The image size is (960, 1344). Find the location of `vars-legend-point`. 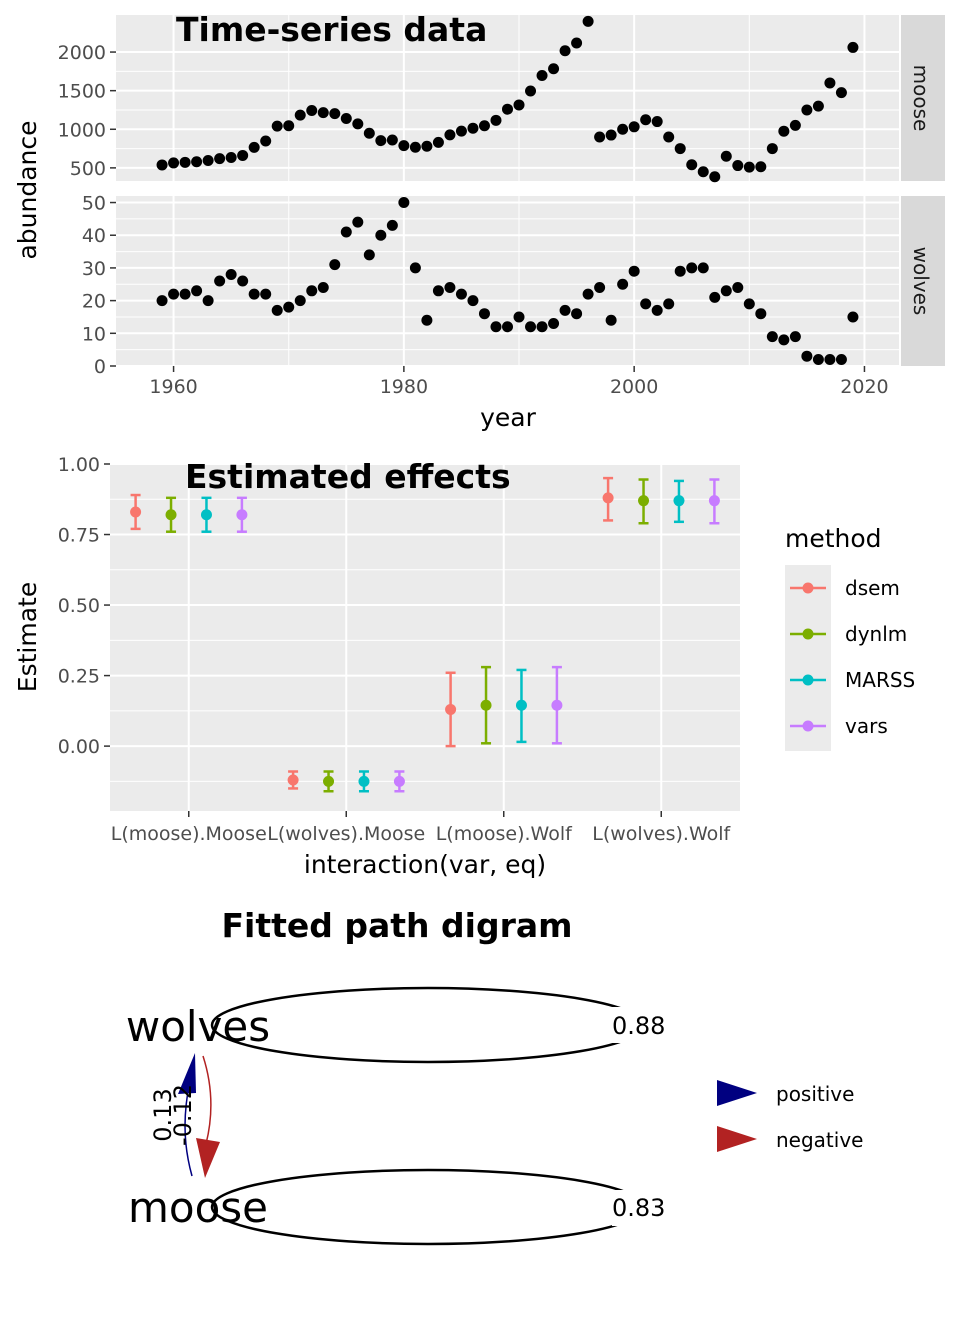

vars-legend-point is located at coordinates (808, 726).